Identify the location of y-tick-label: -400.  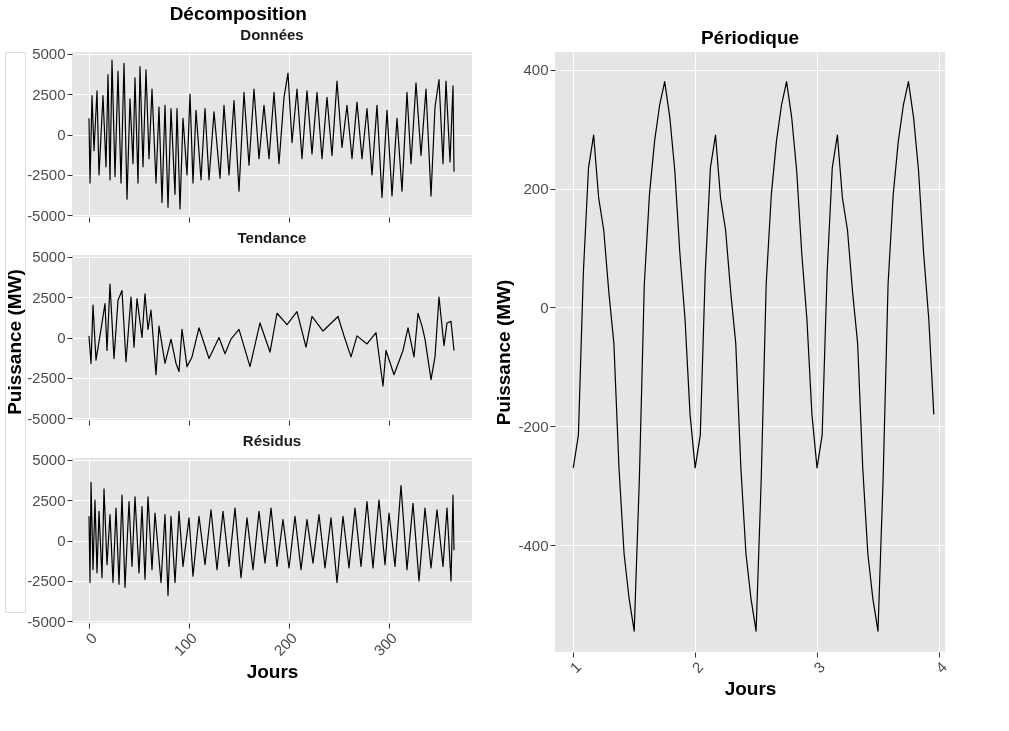
(533, 545).